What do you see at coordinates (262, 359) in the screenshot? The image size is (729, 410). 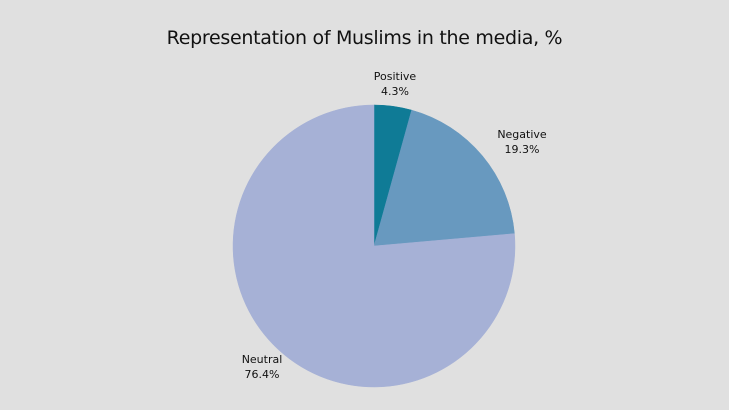 I see `slice-label-neutral: Neutral` at bounding box center [262, 359].